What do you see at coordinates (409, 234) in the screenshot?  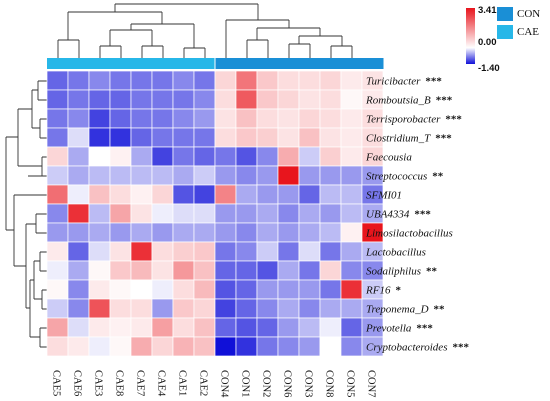 I see `row-label: Limosilactobacillus` at bounding box center [409, 234].